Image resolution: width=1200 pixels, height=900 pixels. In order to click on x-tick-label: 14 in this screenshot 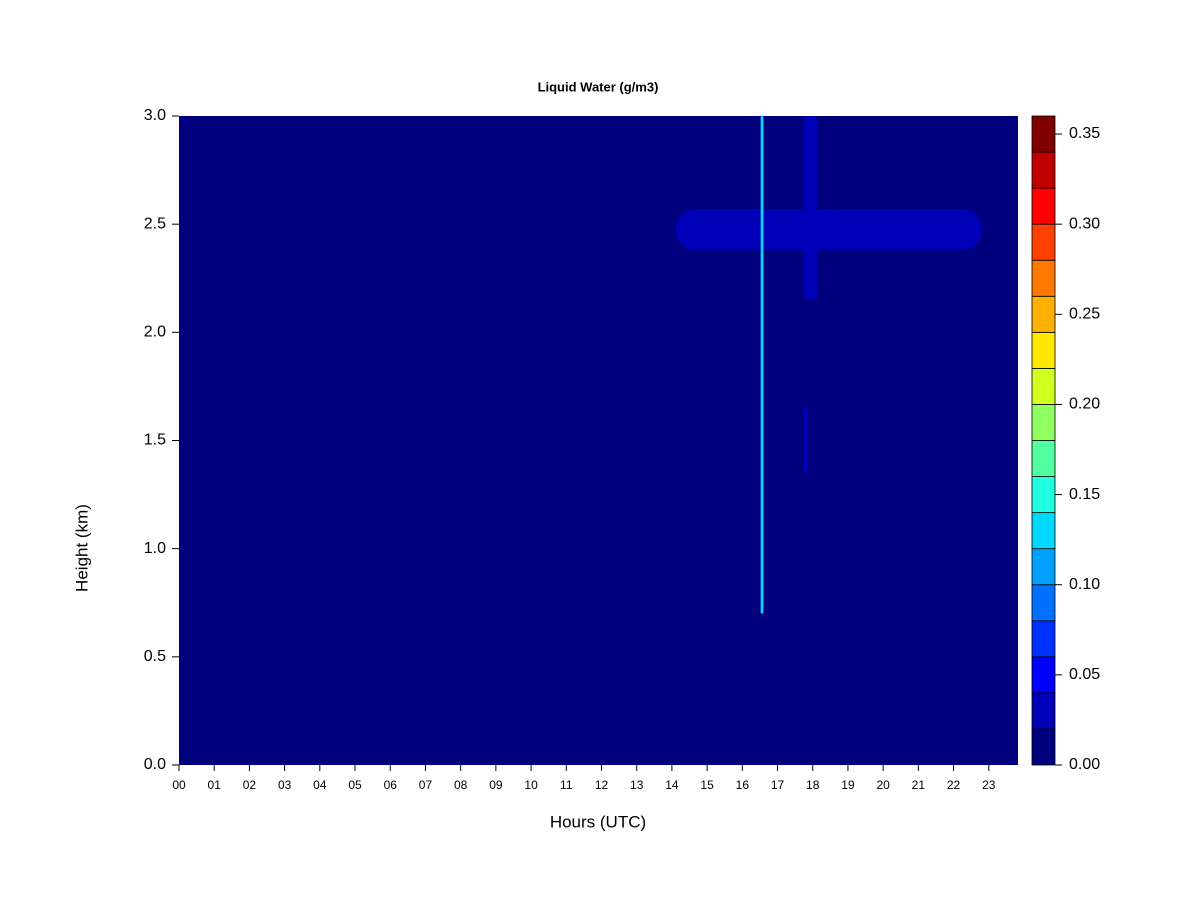, I will do `click(672, 785)`.